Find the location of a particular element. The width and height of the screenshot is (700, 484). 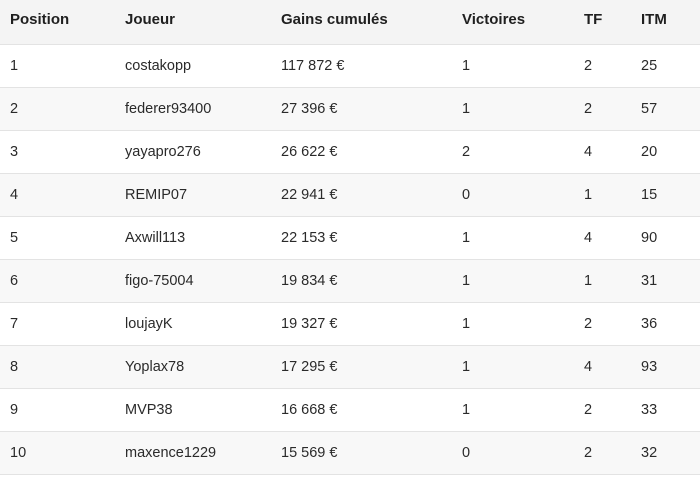

table-row: 4 REMIP07 22 941 € 0 1 15 is located at coordinates (350, 194).